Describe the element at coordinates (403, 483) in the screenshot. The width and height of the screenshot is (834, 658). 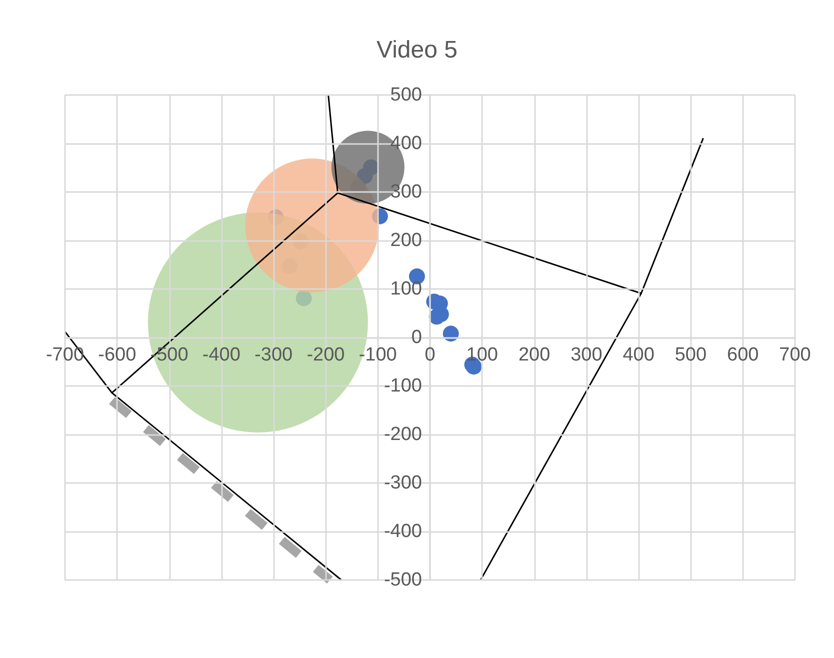
I see `y-tick-label: -300` at that location.